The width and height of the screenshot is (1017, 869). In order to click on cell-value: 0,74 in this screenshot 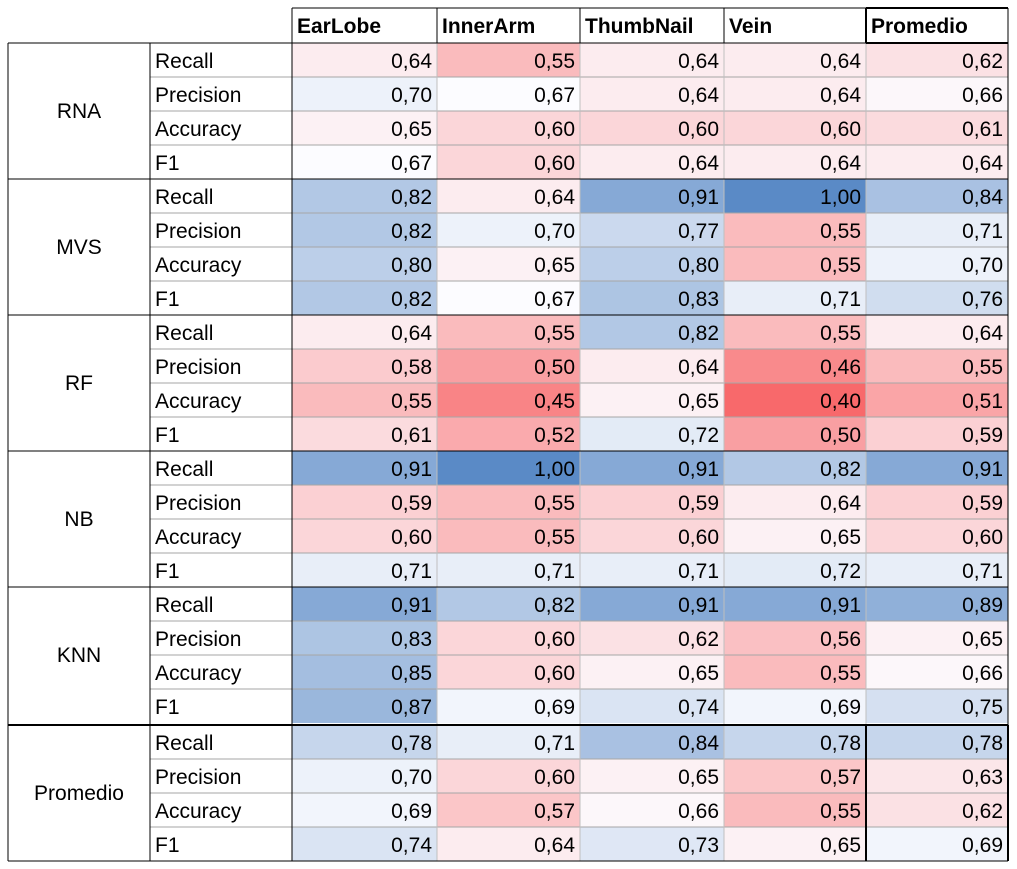, I will do `click(698, 707)`.